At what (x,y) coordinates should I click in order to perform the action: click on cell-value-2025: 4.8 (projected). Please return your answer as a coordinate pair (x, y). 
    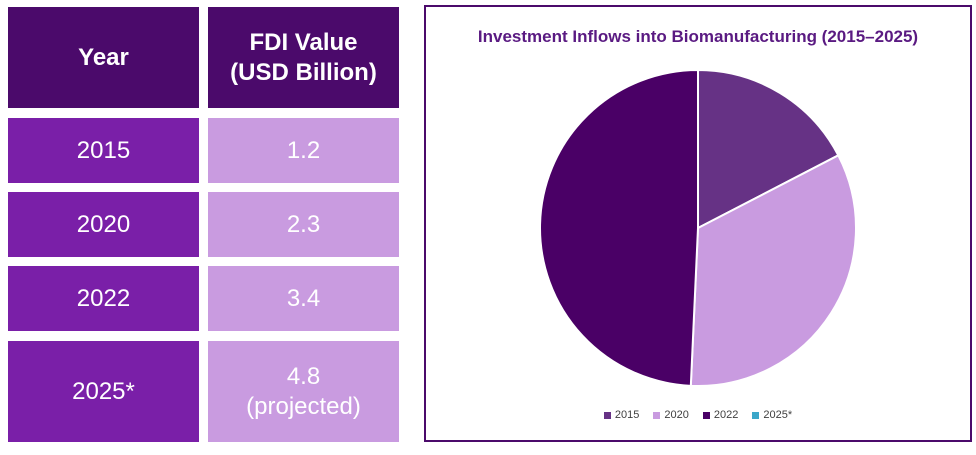
    Looking at the image, I should click on (303, 391).